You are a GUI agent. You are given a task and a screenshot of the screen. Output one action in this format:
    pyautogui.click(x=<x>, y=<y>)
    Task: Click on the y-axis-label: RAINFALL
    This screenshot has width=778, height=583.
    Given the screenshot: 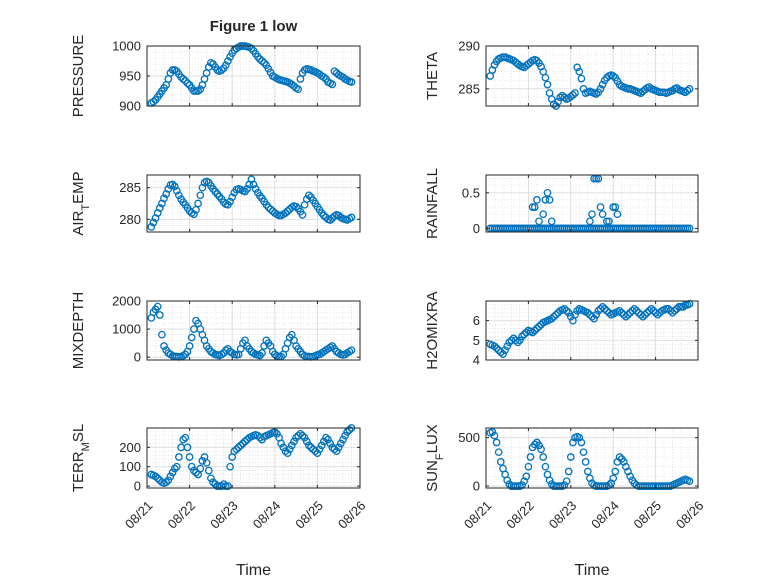 What is the action you would take?
    pyautogui.click(x=432, y=203)
    